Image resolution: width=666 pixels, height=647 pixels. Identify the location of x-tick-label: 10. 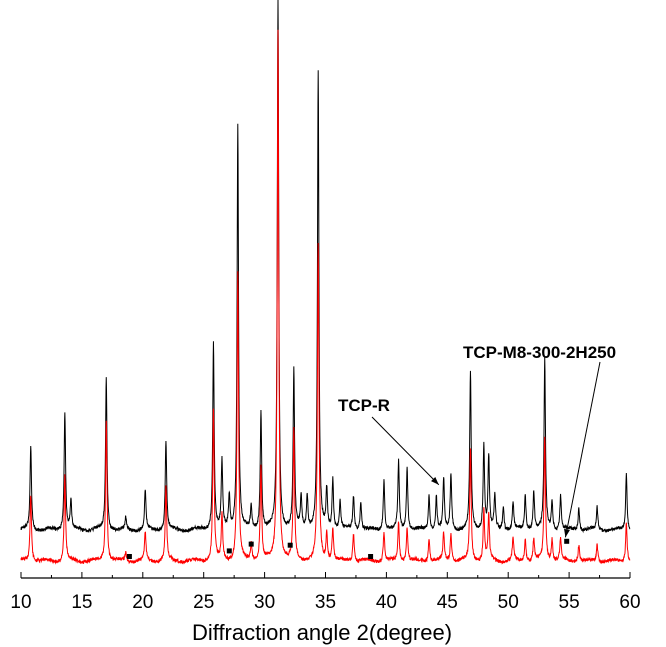
(20, 602).